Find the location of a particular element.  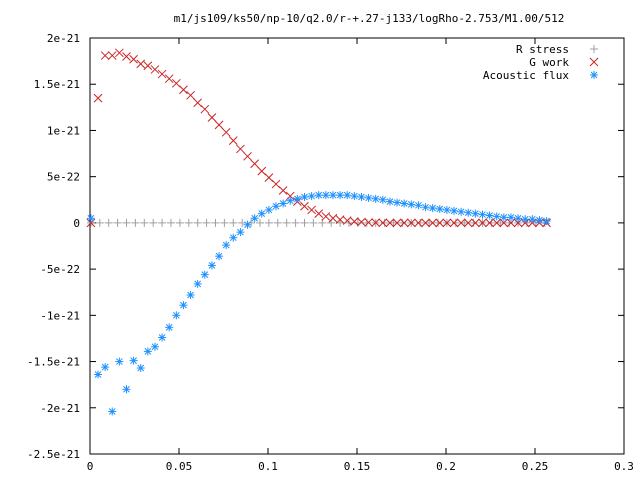

y-tick-label: -2e-21 is located at coordinates (60, 408).